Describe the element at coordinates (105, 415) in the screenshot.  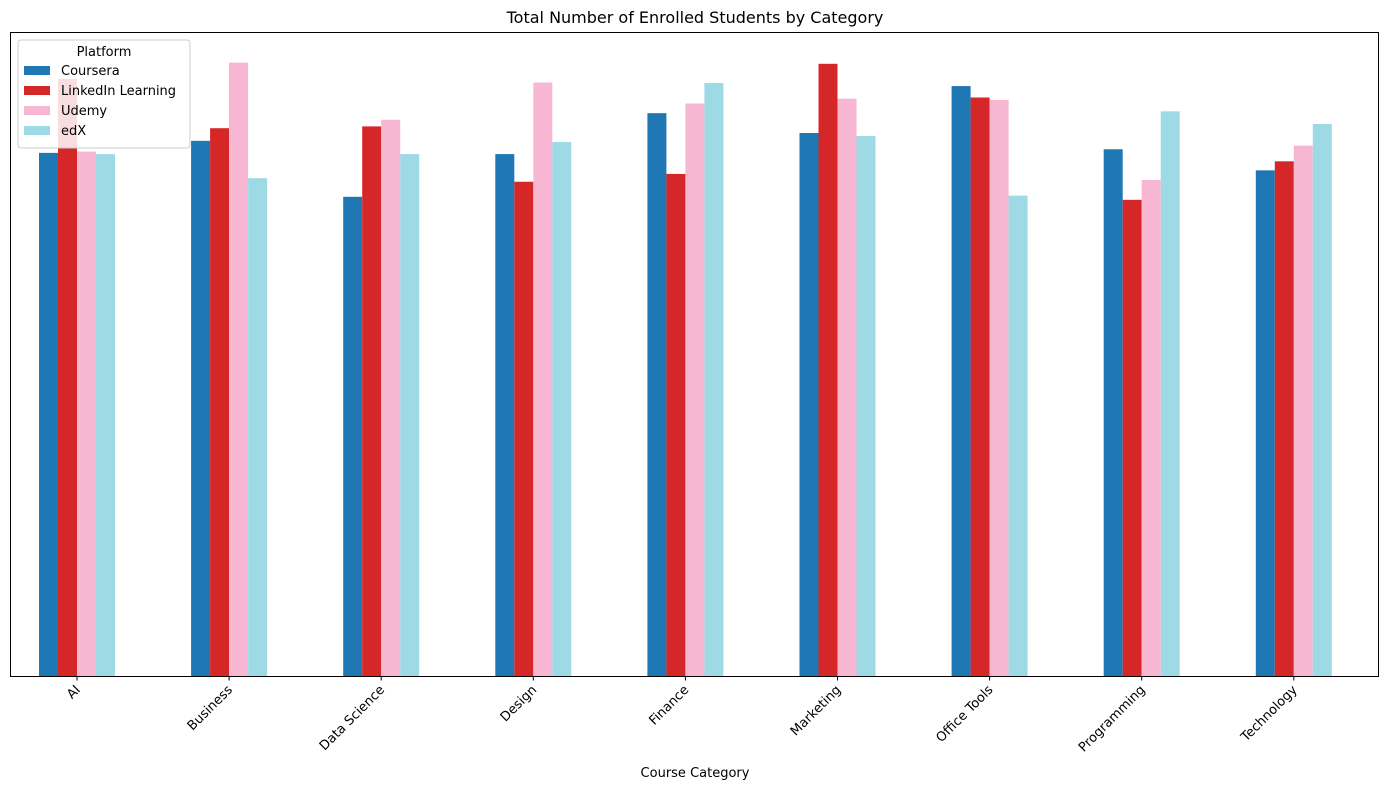
I see `bar-edx-ai` at that location.